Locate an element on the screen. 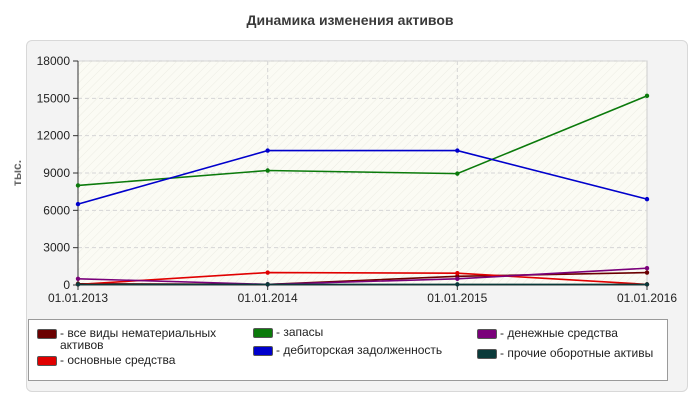 Image resolution: width=700 pixels, height=400 pixels. x-tick-label: 01.01.2013 is located at coordinates (78, 298).